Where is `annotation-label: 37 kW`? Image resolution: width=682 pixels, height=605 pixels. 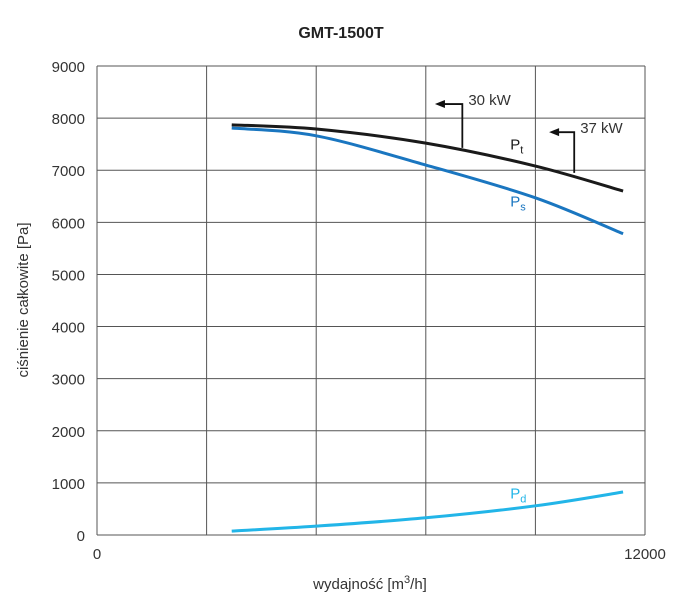
annotation-label: 37 kW is located at coordinates (601, 128).